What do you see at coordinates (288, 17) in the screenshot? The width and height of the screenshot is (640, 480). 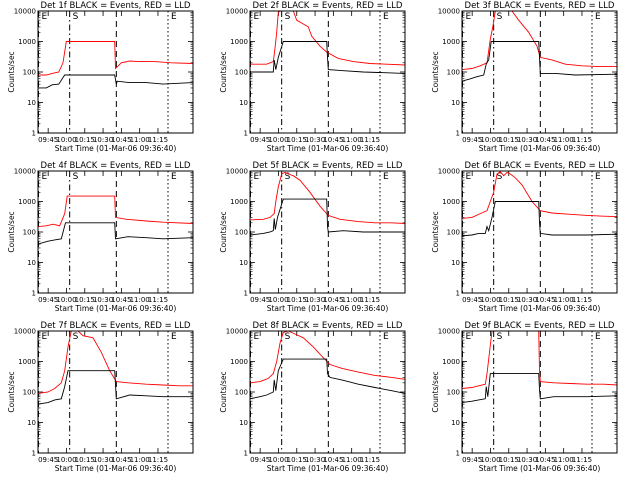 I see `chart-2-marker-label: S` at bounding box center [288, 17].